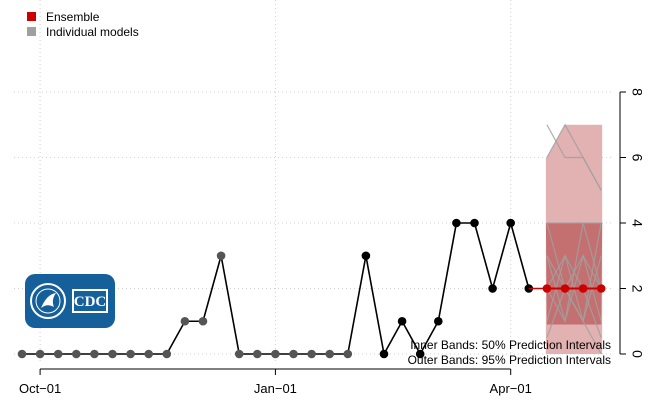 Image resolution: width=653 pixels, height=402 pixels. I want to click on inner-bands-note: Inner Bands: 50% Prediction Intervals, so click(510, 345).